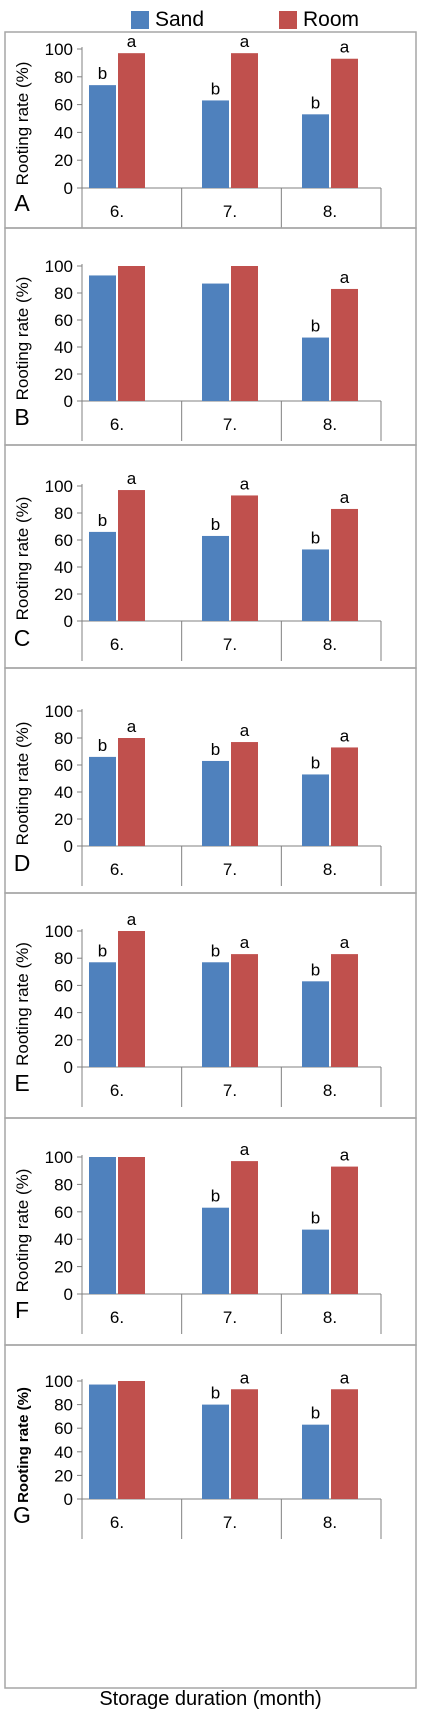 This screenshot has width=421, height=1725. What do you see at coordinates (331, 19) in the screenshot?
I see `legend-label-room: Room` at bounding box center [331, 19].